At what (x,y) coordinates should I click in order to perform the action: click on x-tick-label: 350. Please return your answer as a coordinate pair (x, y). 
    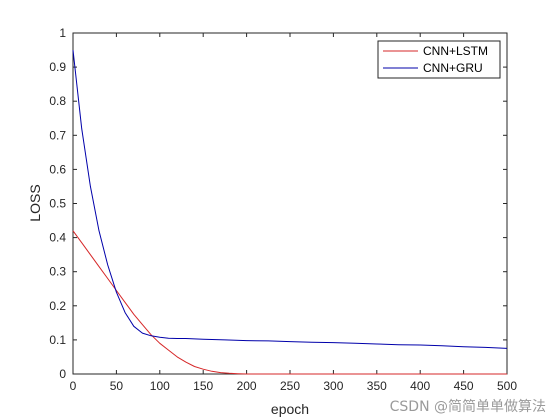
    Looking at the image, I should click on (377, 386).